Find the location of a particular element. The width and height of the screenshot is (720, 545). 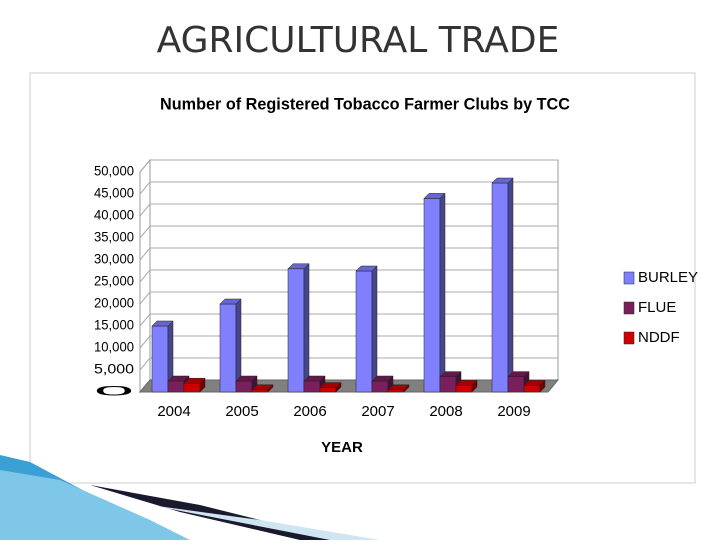

y-tick-label: 0 is located at coordinates (114, 391).